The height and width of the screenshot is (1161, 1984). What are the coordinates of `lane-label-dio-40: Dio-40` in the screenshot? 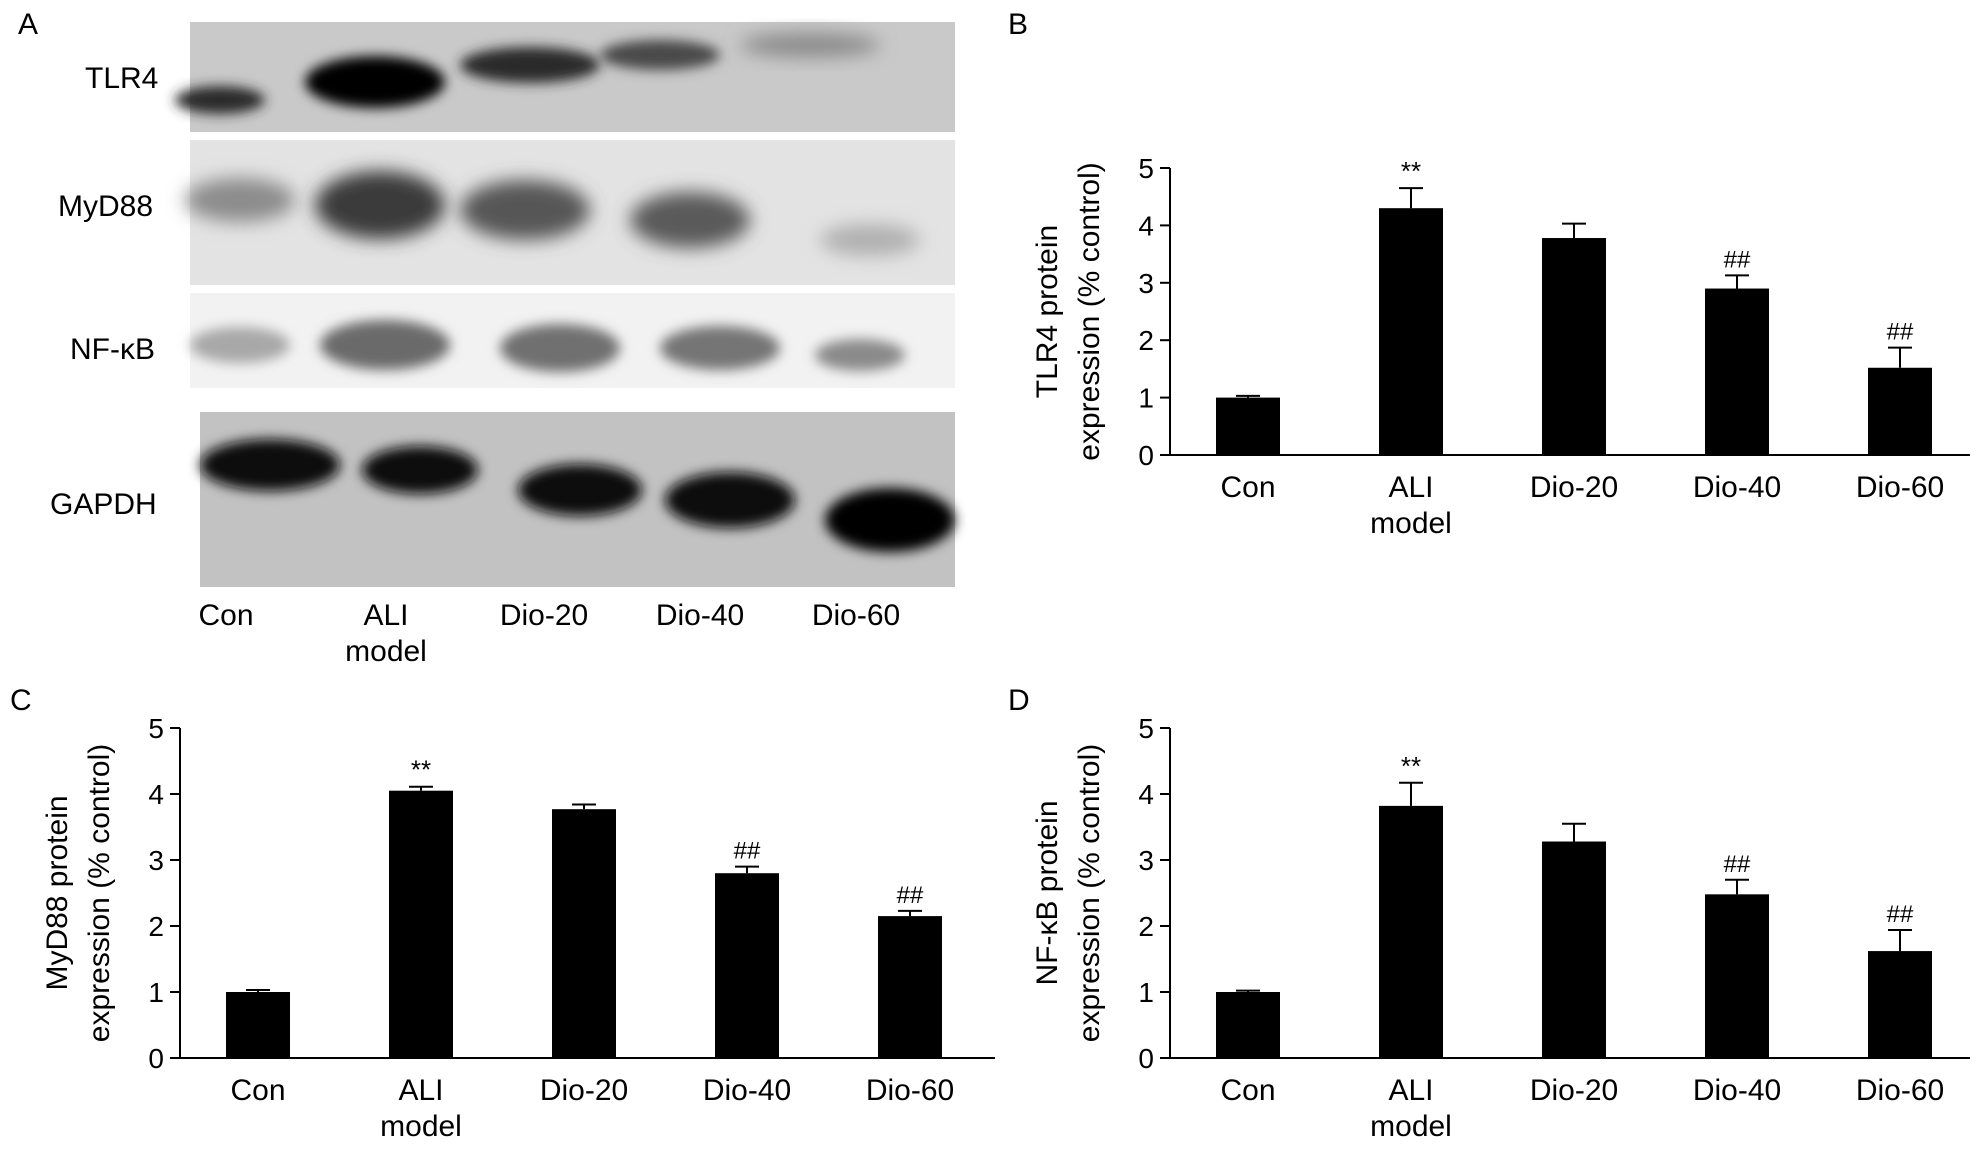 It's located at (700, 615).